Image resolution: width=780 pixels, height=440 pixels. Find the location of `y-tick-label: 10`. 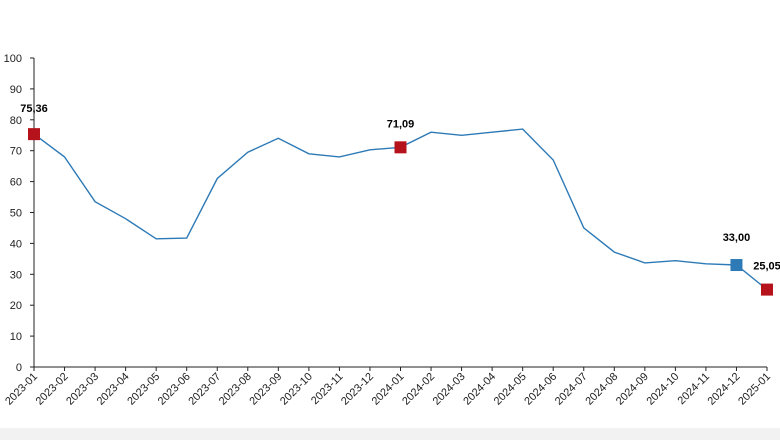

y-tick-label: 10 is located at coordinates (16, 337).